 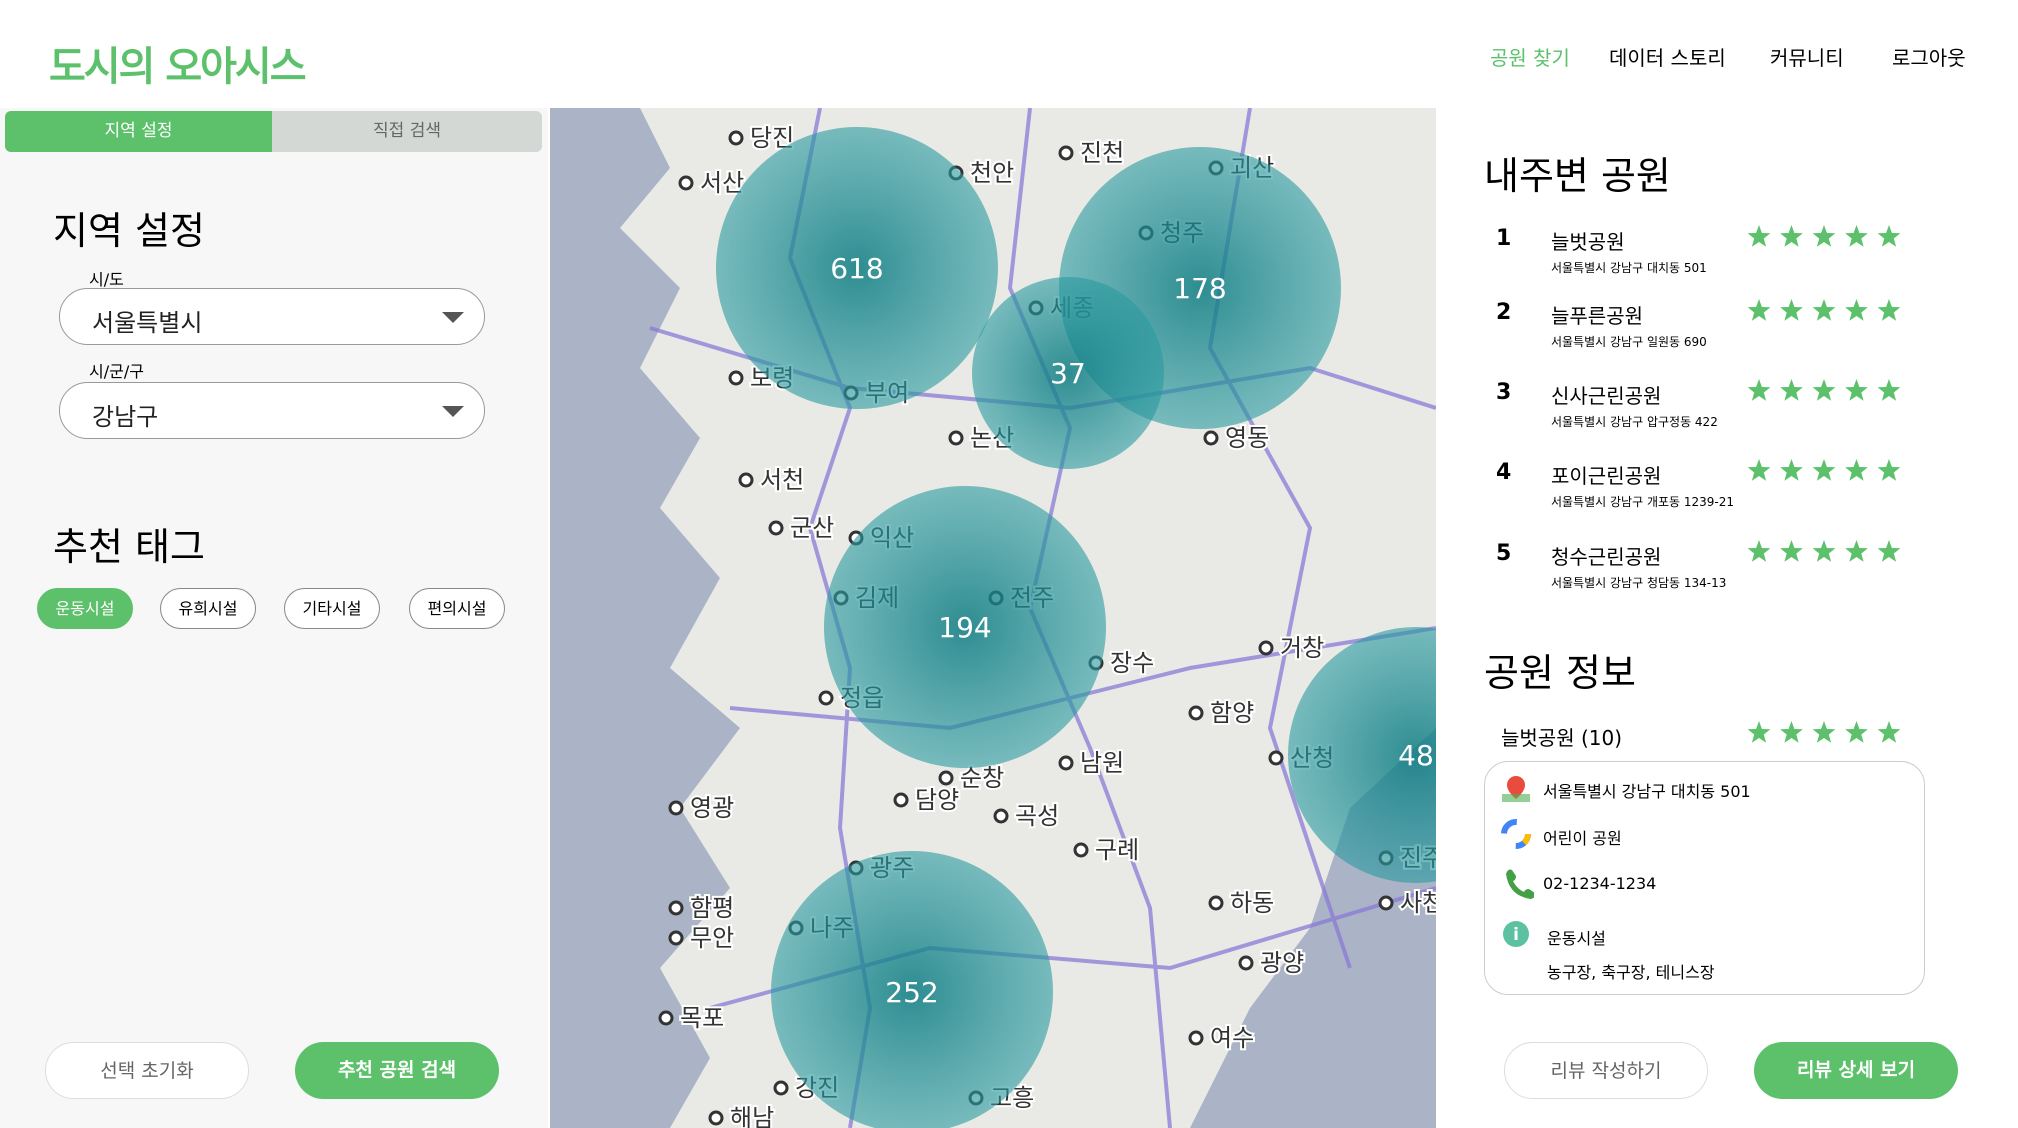 What do you see at coordinates (1634, 422) in the screenshot?
I see `park-address: 서울특별시 강남구 압구정동 422` at bounding box center [1634, 422].